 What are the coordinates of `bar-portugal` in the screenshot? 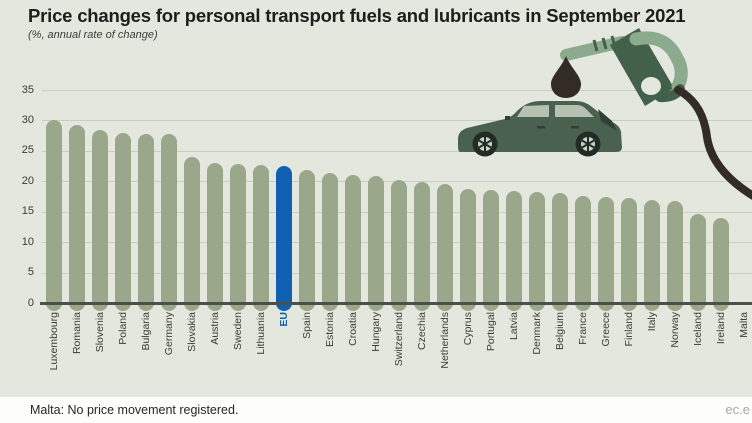 It's located at (491, 250).